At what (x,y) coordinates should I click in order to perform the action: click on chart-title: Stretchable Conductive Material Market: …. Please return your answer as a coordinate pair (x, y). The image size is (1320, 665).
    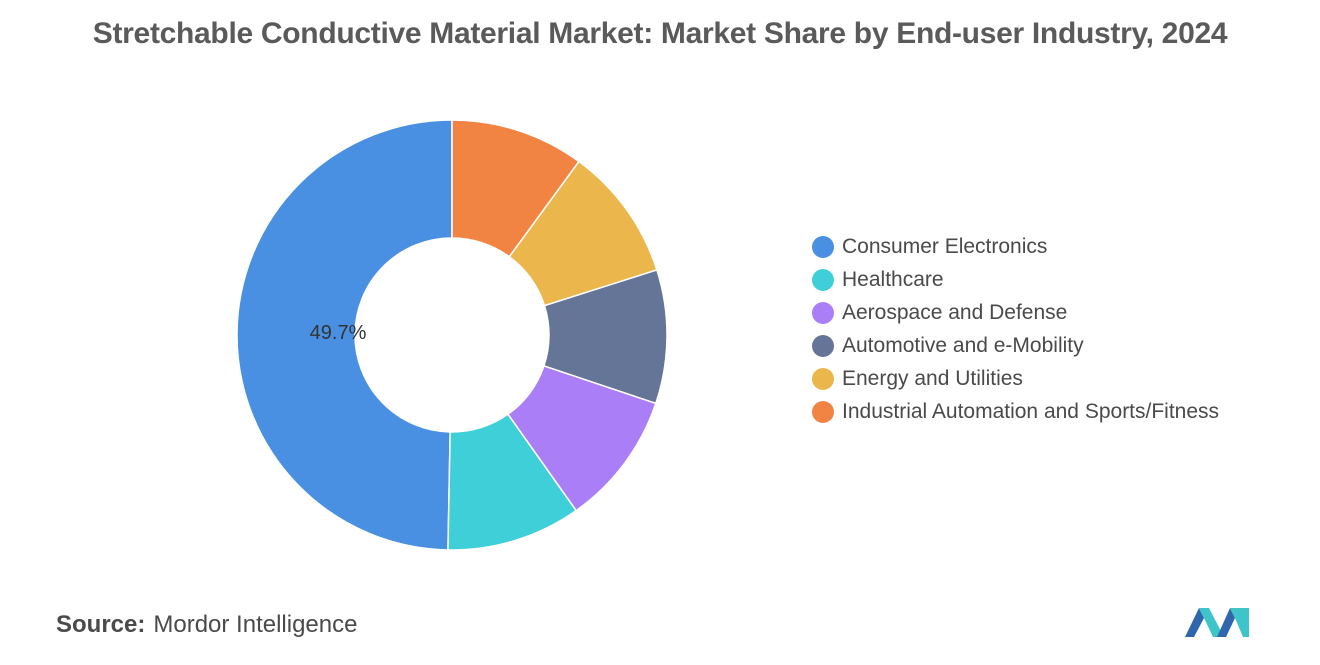
    Looking at the image, I should click on (660, 33).